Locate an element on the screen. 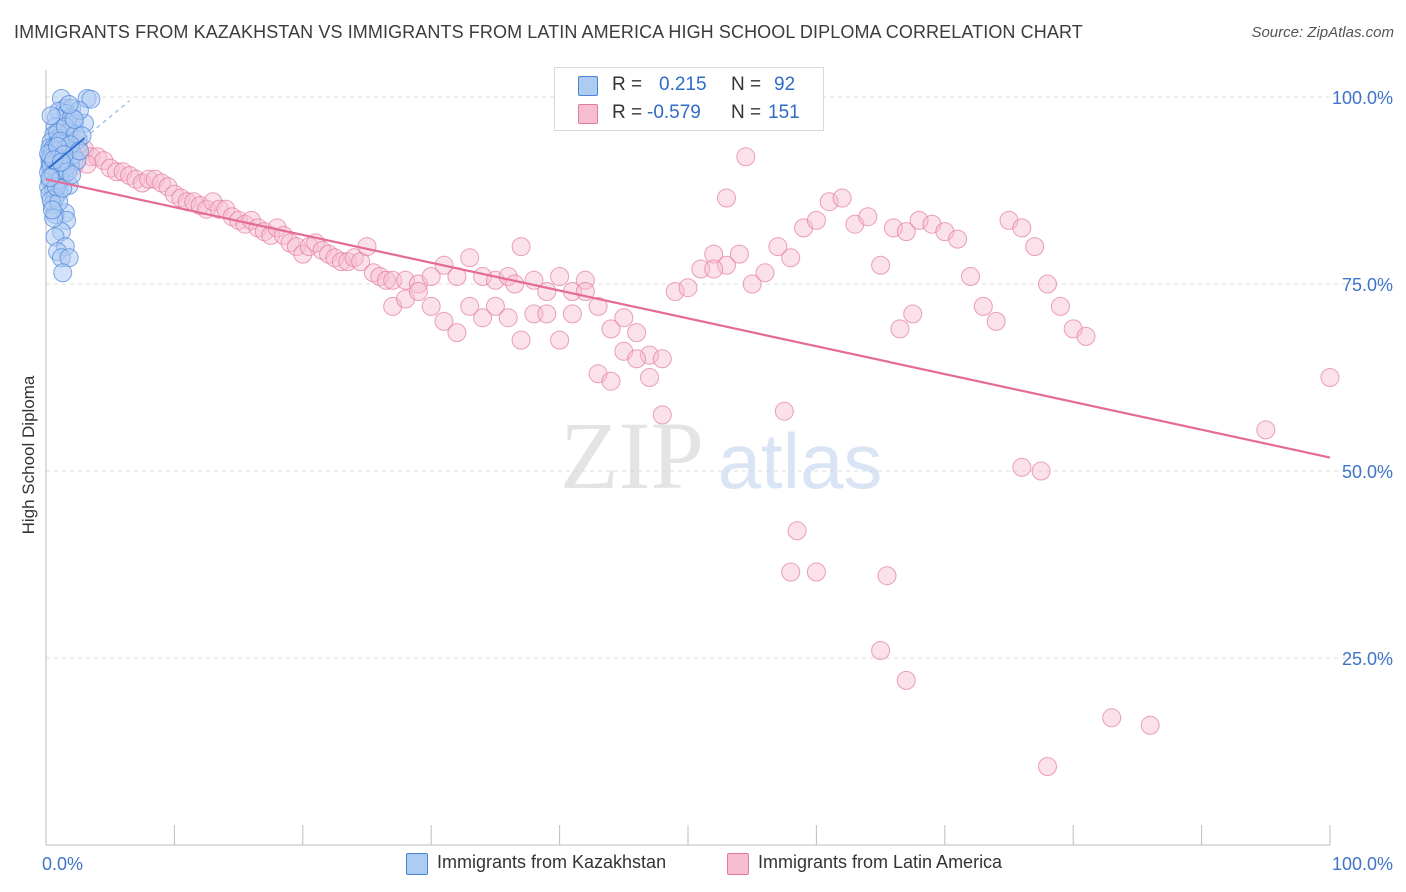  source-label: Source: ZipAtlas.com is located at coordinates (1322, 32).